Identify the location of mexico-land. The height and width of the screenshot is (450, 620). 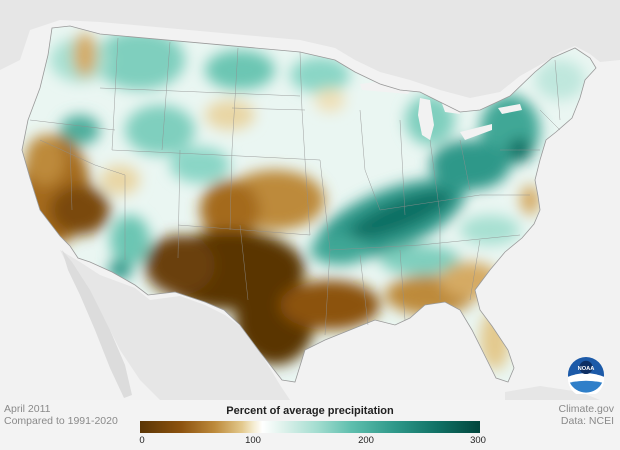
(175, 325).